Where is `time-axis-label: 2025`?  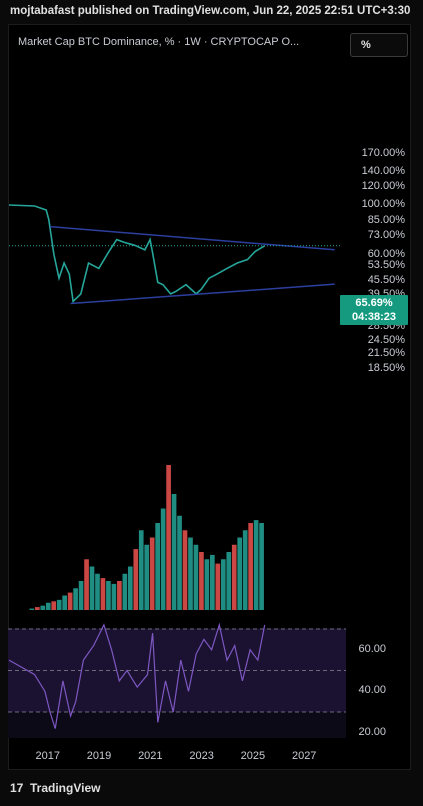
time-axis-label: 2025 is located at coordinates (253, 756).